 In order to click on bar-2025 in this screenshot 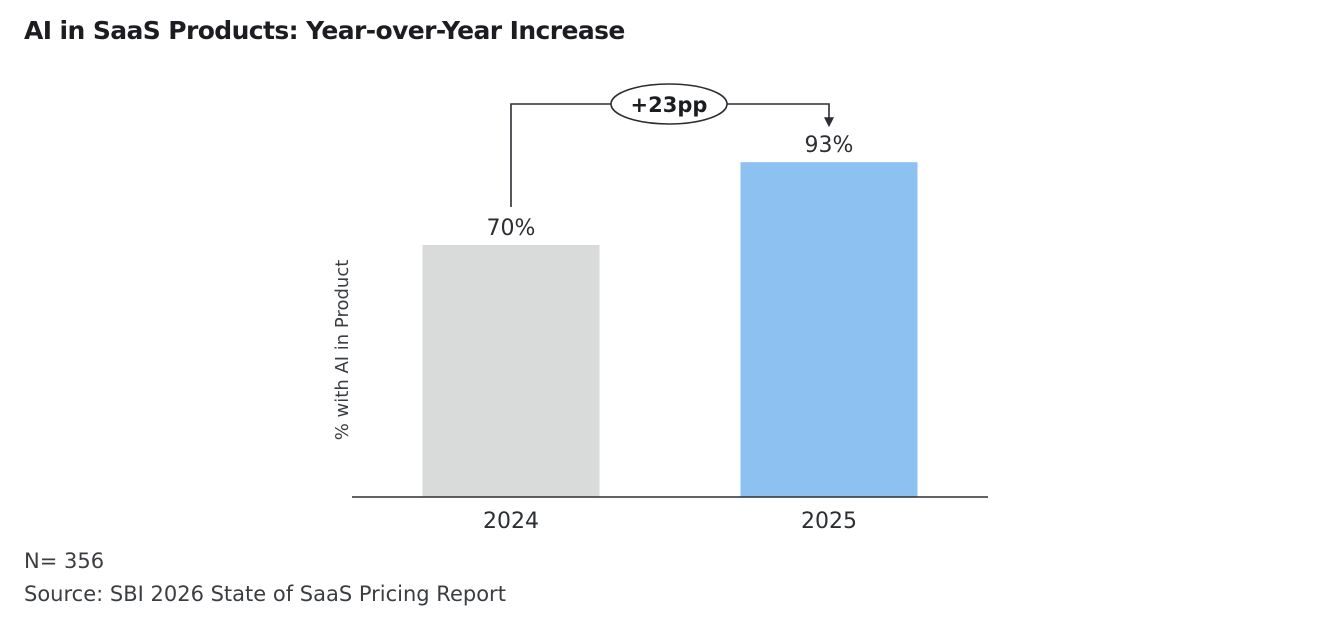, I will do `click(829, 329)`.